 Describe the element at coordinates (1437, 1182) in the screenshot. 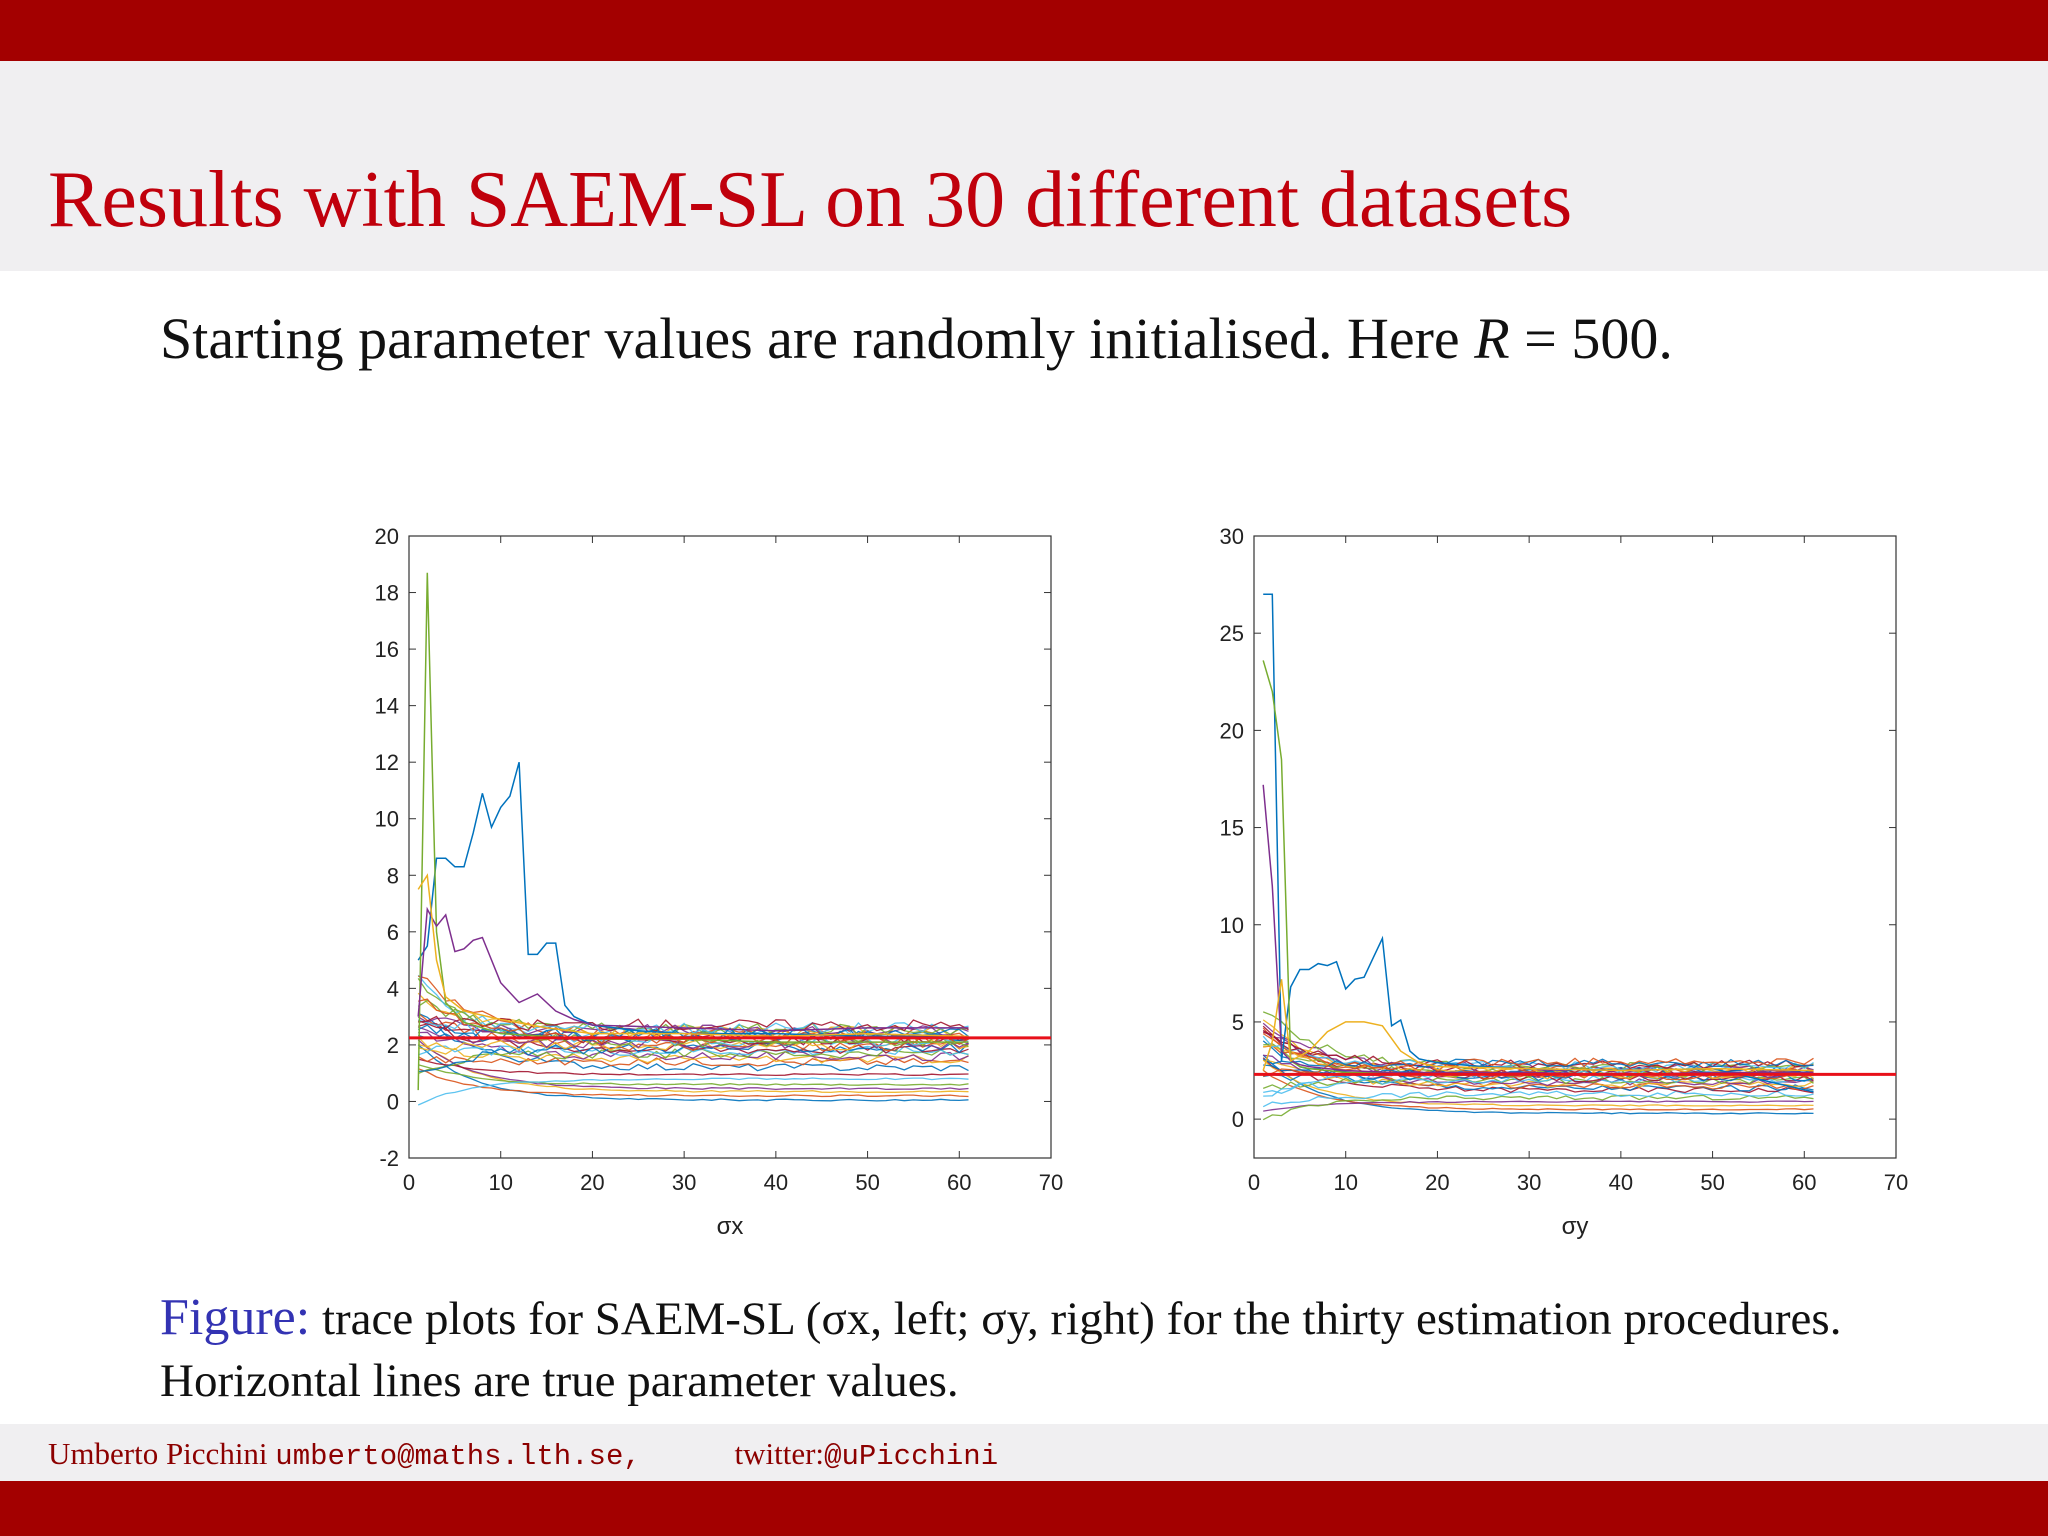

I see `chart-2-x-tick-label: 20` at that location.